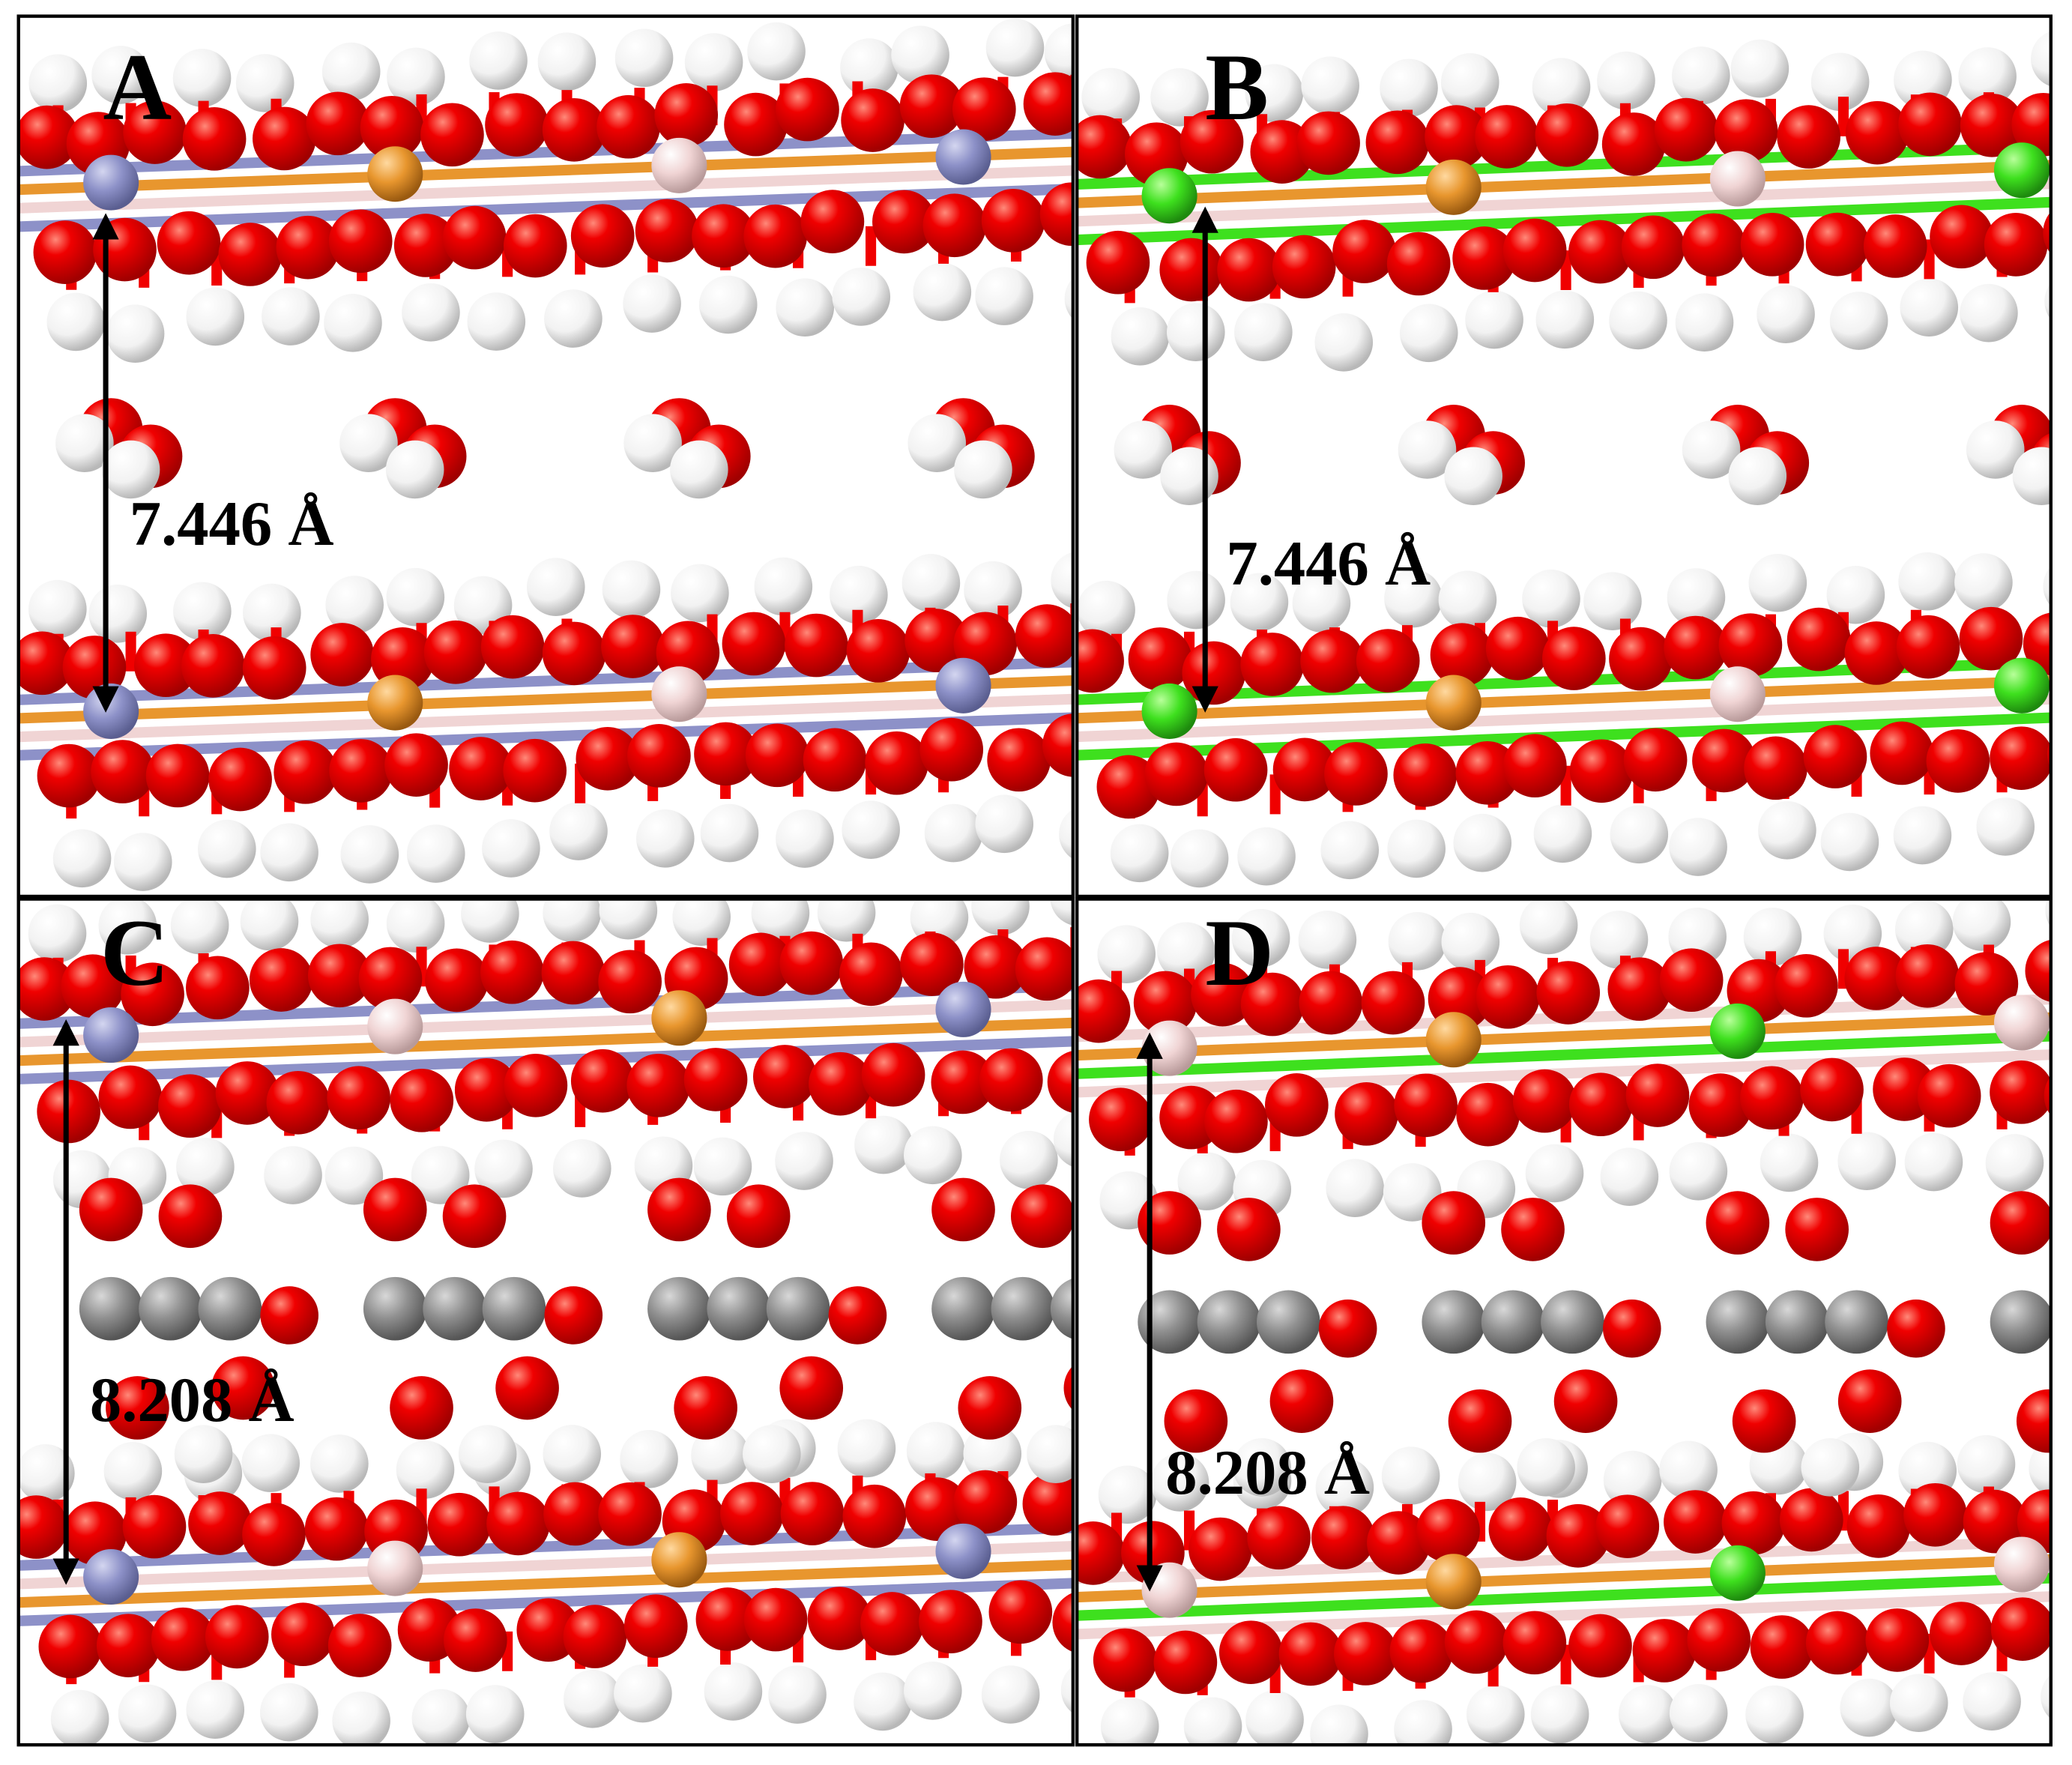 The image size is (2072, 1765). Describe the element at coordinates (1328, 564) in the screenshot. I see `distance-label: 7.446 Å` at that location.